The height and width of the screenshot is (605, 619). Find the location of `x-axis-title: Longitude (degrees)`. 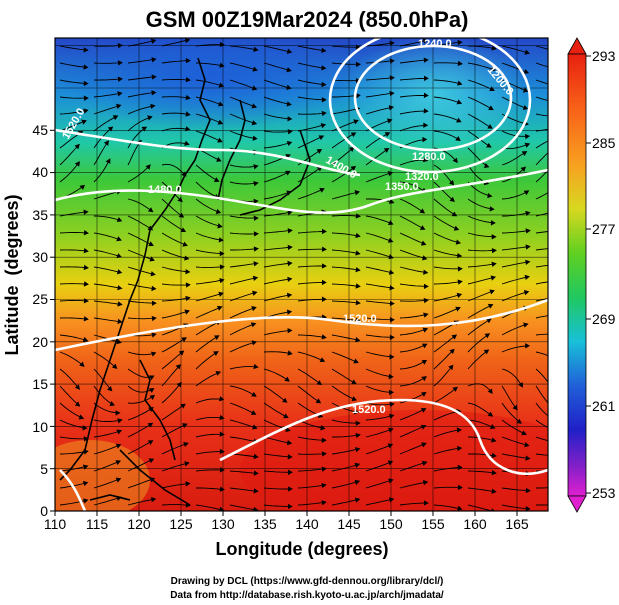

x-axis-title: Longitude (degrees) is located at coordinates (301, 549).